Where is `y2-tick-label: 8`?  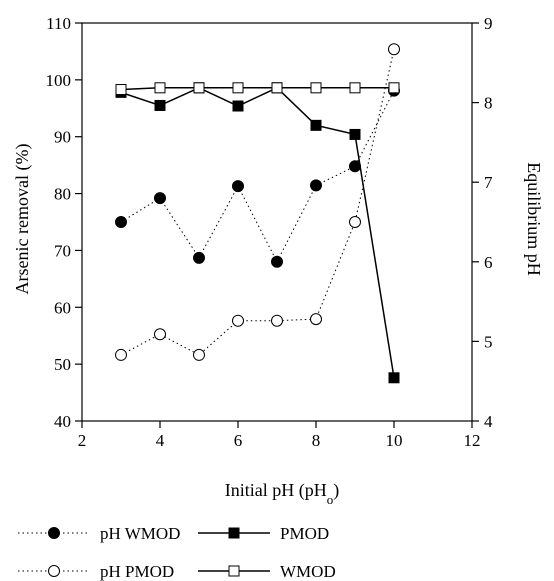 y2-tick-label: 8 is located at coordinates (488, 103).